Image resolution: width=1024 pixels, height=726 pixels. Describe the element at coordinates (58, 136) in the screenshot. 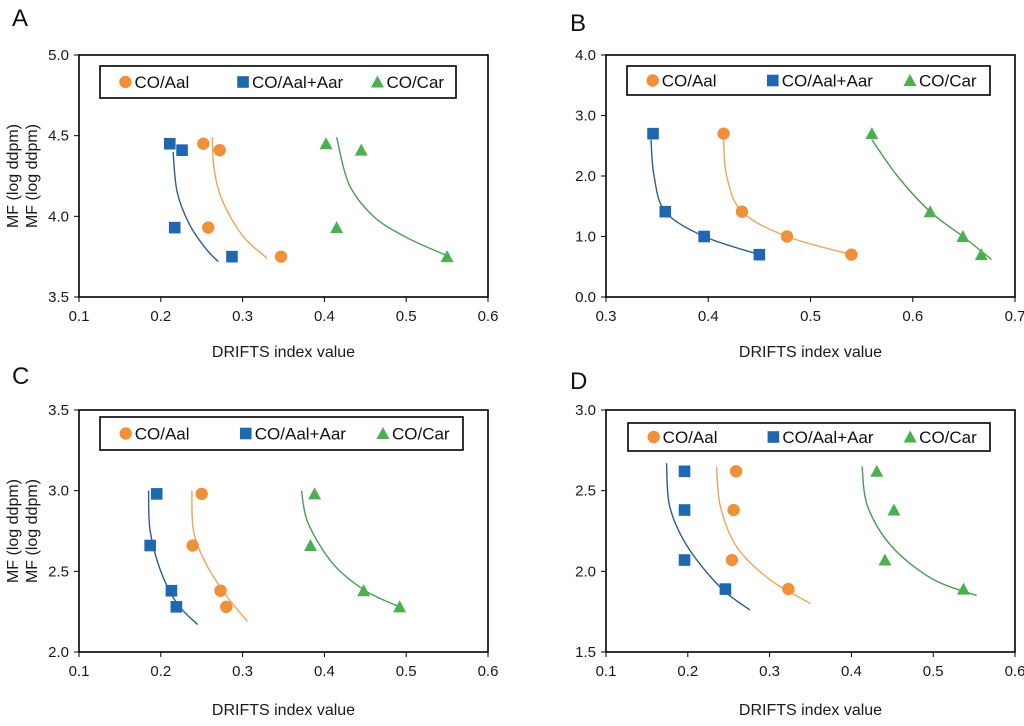

I see `y-tick-label: 4.5` at that location.